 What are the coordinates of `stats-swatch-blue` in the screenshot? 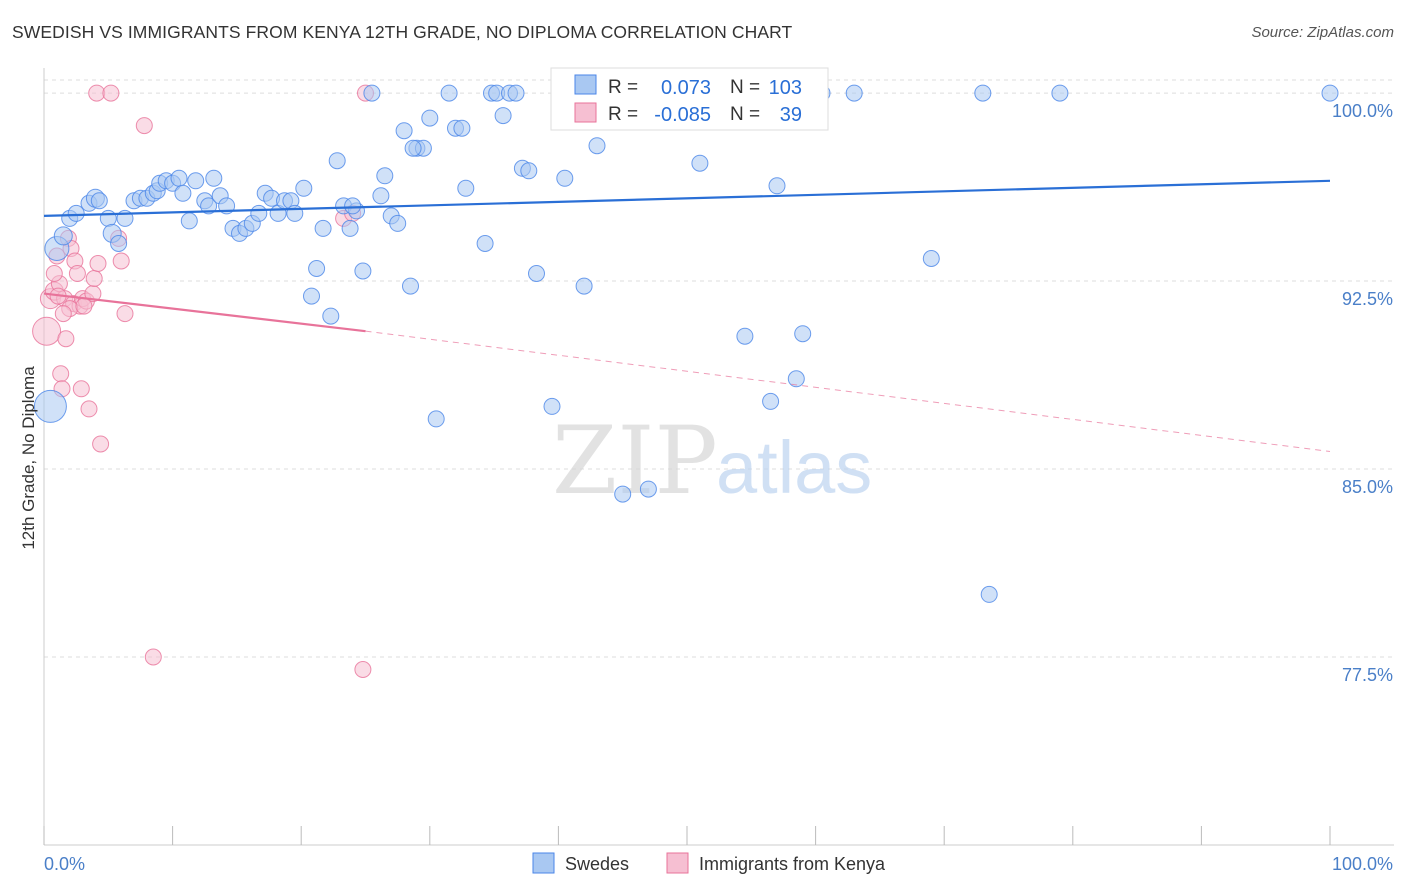 It's located at (585, 84).